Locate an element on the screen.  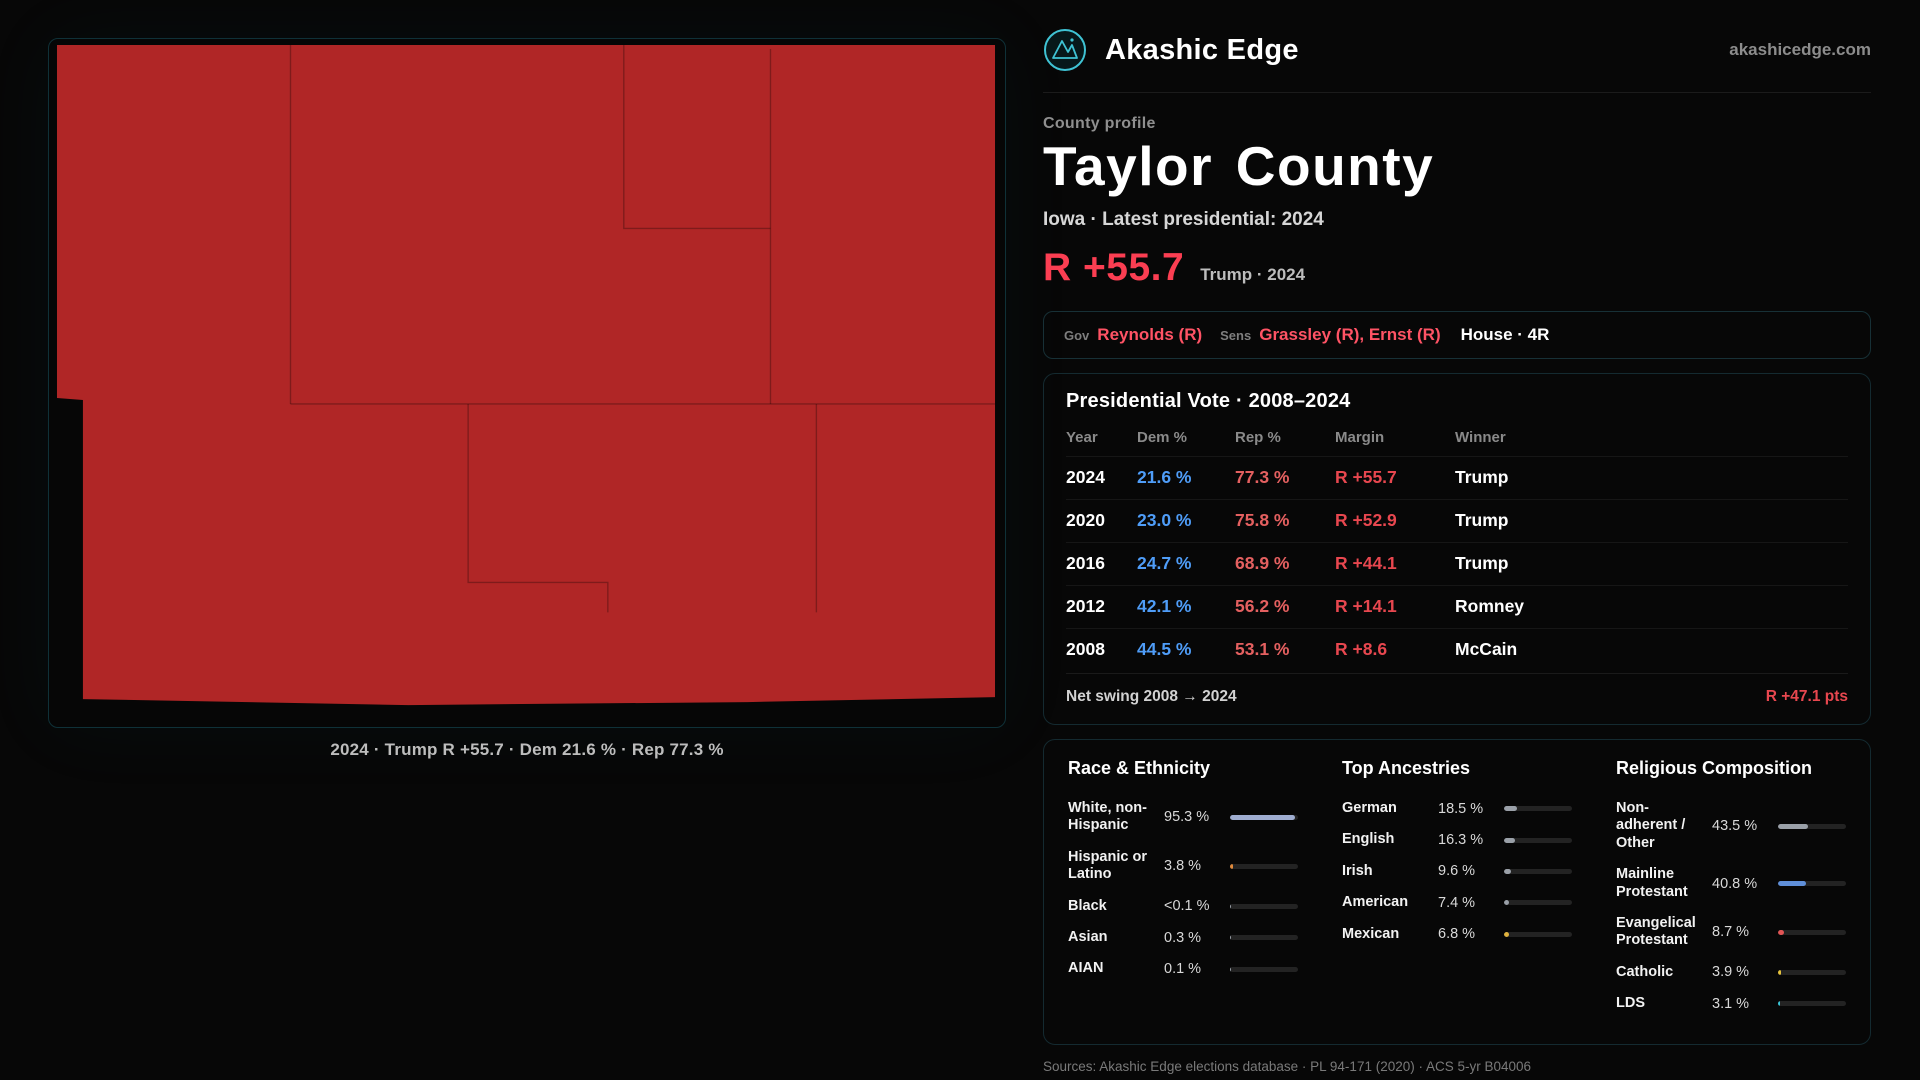
col-margin: Margin is located at coordinates (1360, 437).